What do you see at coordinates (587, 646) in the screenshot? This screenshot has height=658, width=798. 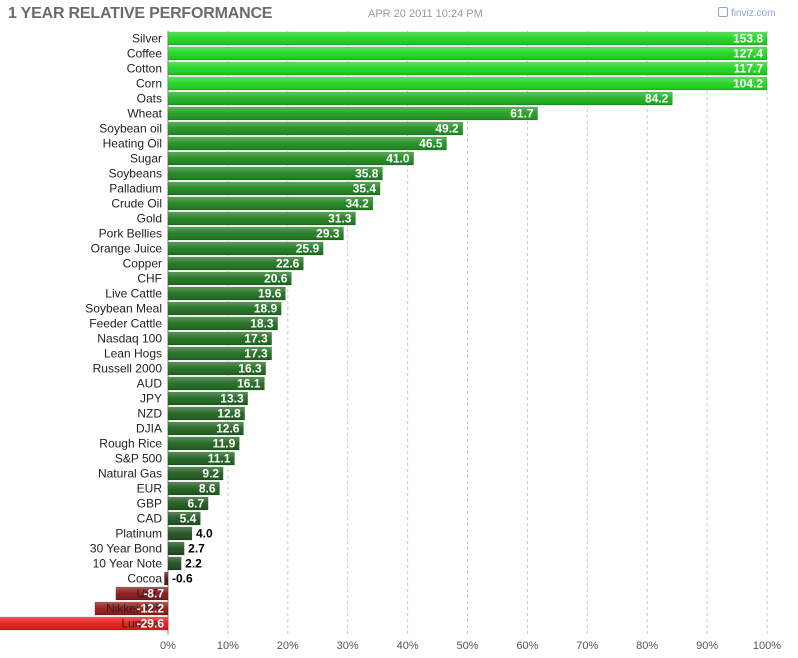 I see `x-tick-label: 70%` at bounding box center [587, 646].